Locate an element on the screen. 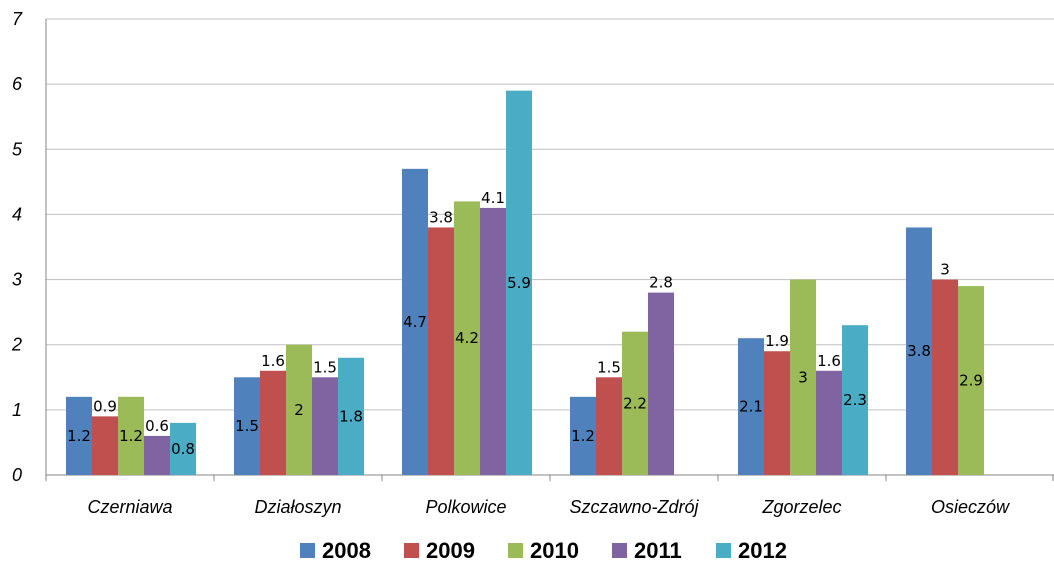 The image size is (1054, 572). y-tick-label: 4 is located at coordinates (17, 214).